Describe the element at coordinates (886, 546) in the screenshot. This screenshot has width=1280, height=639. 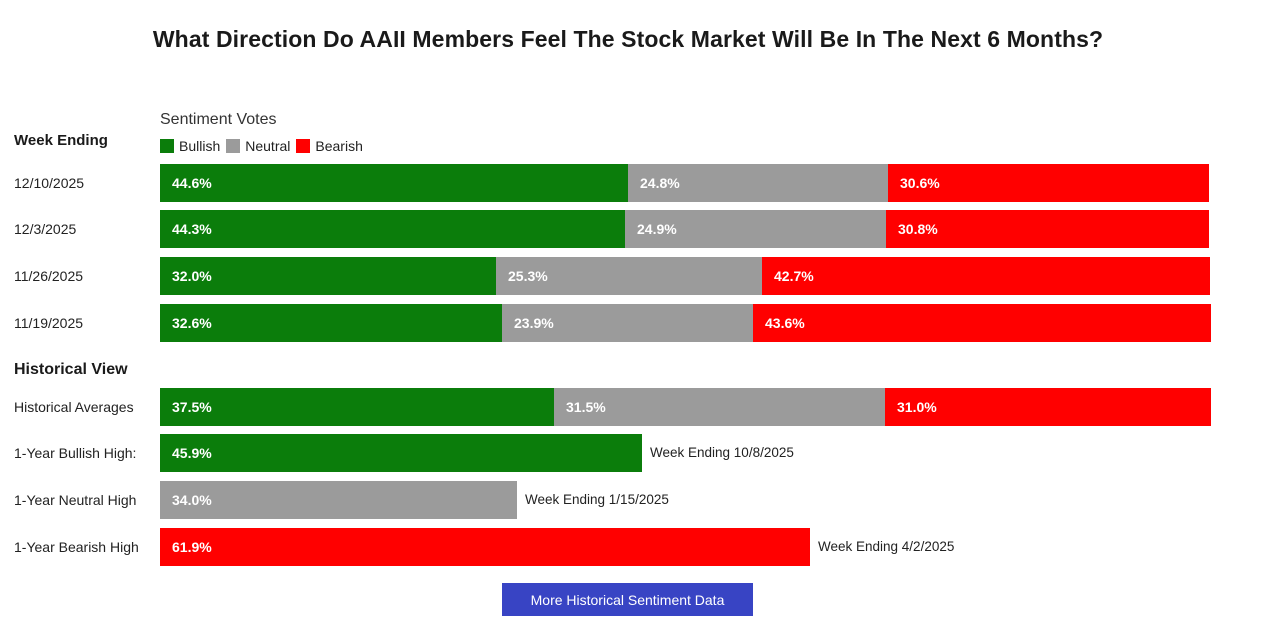
I see `bearish-high-week-note: Week Ending 4/2/2025` at that location.